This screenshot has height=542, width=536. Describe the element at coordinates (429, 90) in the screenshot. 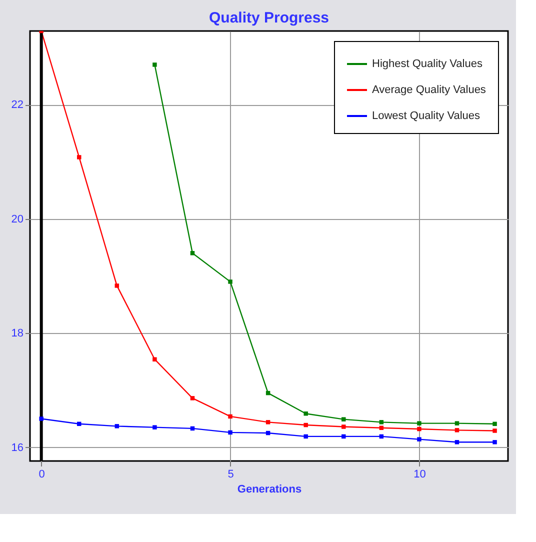

I see `legend-label: Average Quality Values` at that location.